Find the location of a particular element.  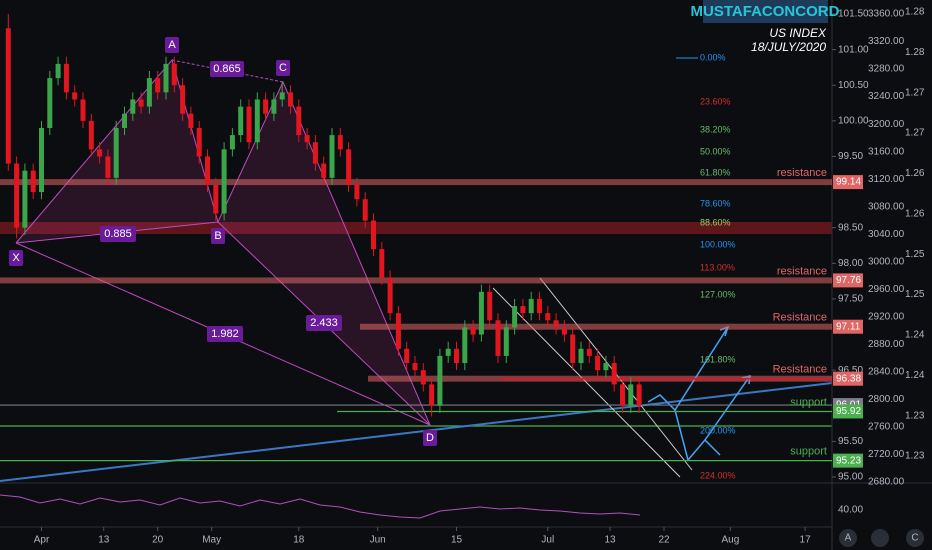

price-tag-label: 95.23 is located at coordinates (848, 460).